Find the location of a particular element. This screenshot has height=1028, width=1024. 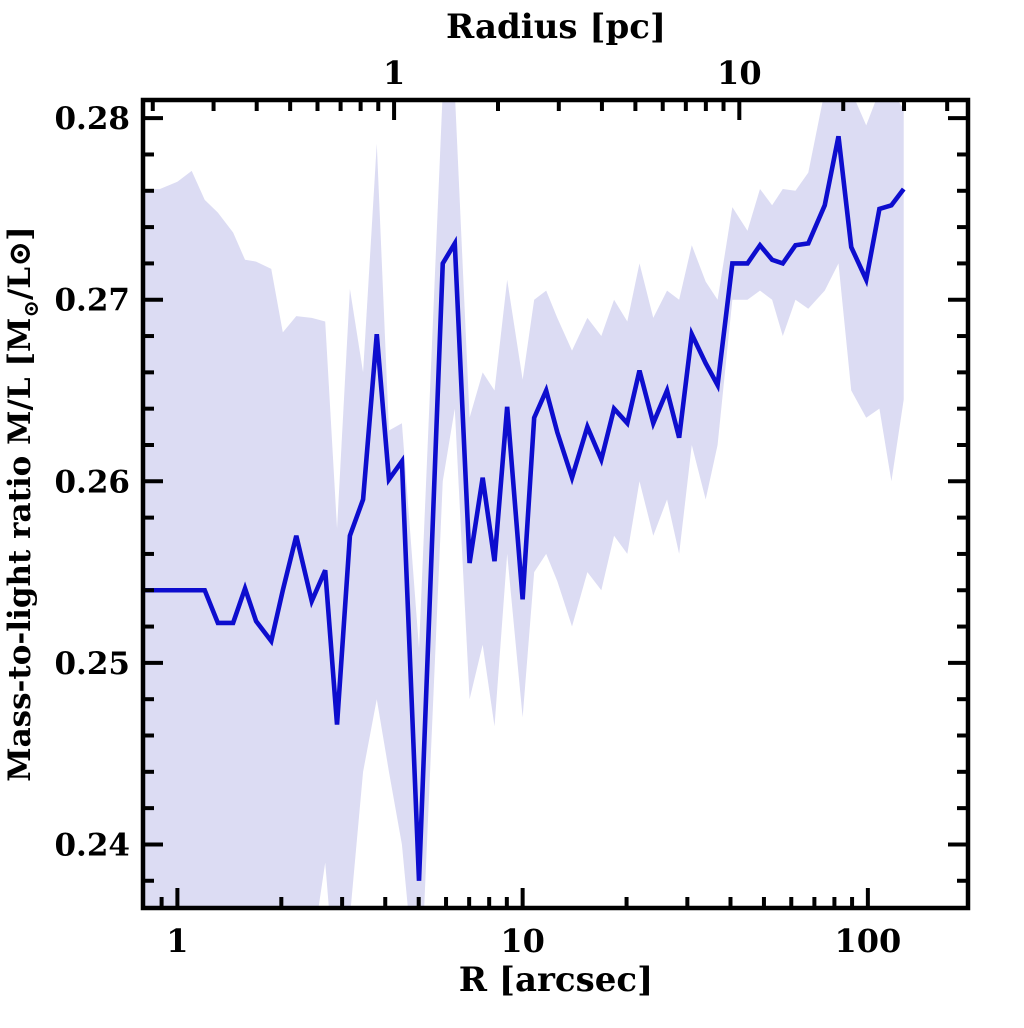

tick-label: 0.28 is located at coordinates (92, 119).